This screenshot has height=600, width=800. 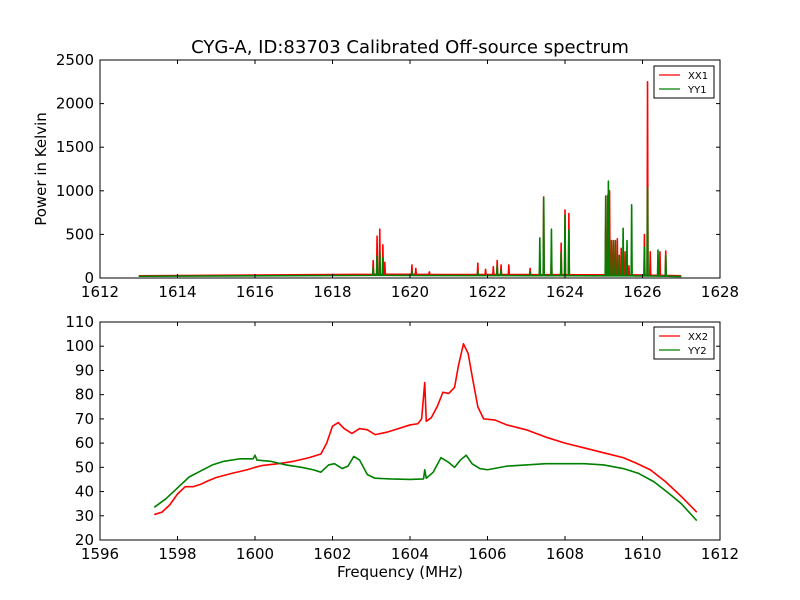 I want to click on x-tick-label: 1602, so click(x=332, y=554).